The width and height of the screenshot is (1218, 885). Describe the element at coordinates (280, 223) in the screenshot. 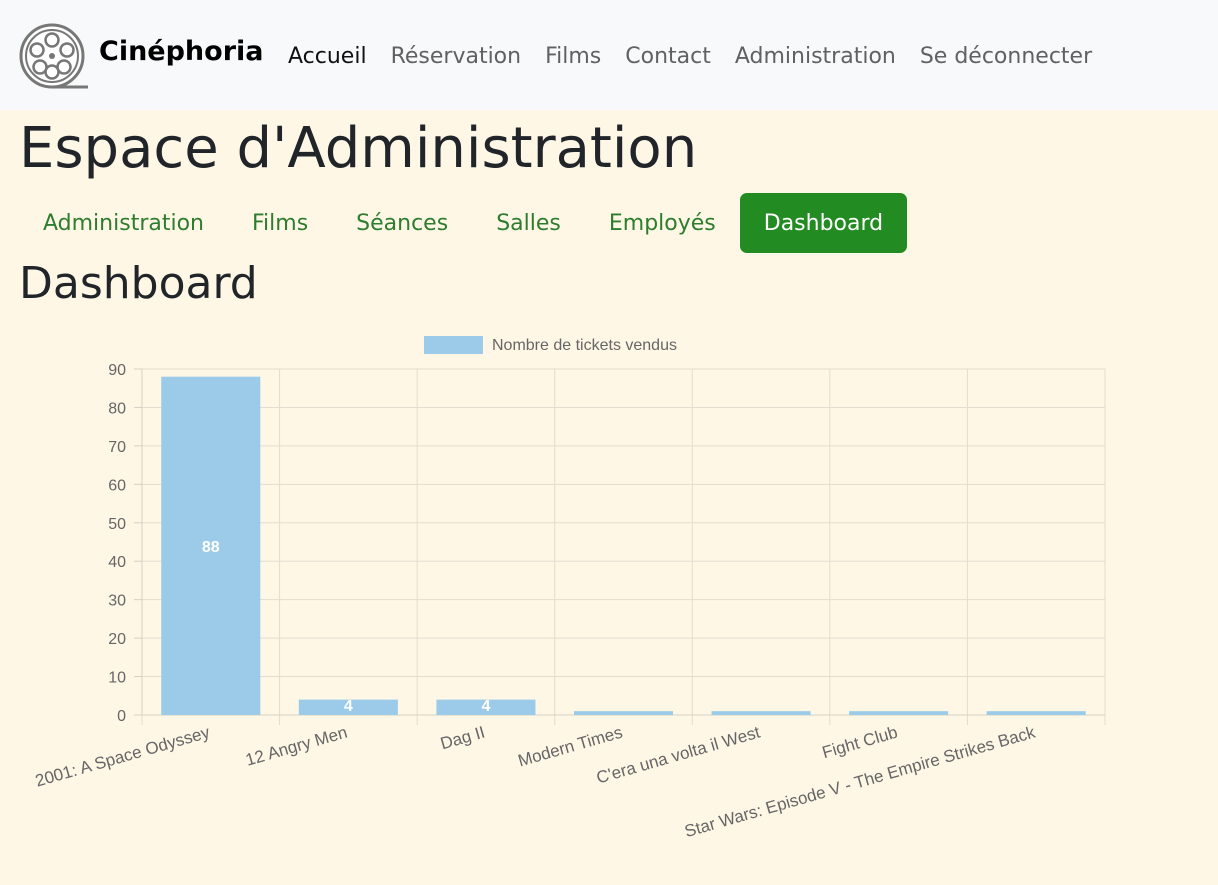

I see `subtab-films: Films` at that location.